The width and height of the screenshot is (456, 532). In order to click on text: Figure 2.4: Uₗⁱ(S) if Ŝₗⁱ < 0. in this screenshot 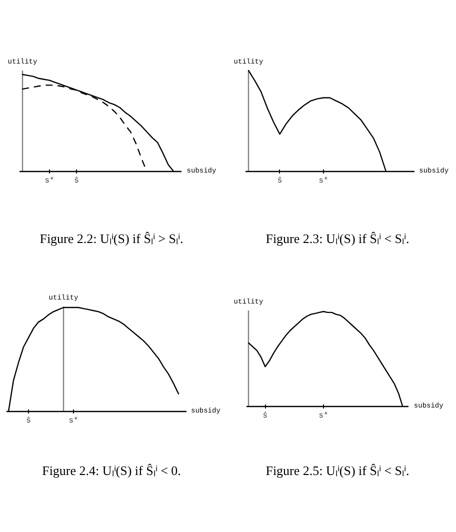, I will do `click(111, 470)`.